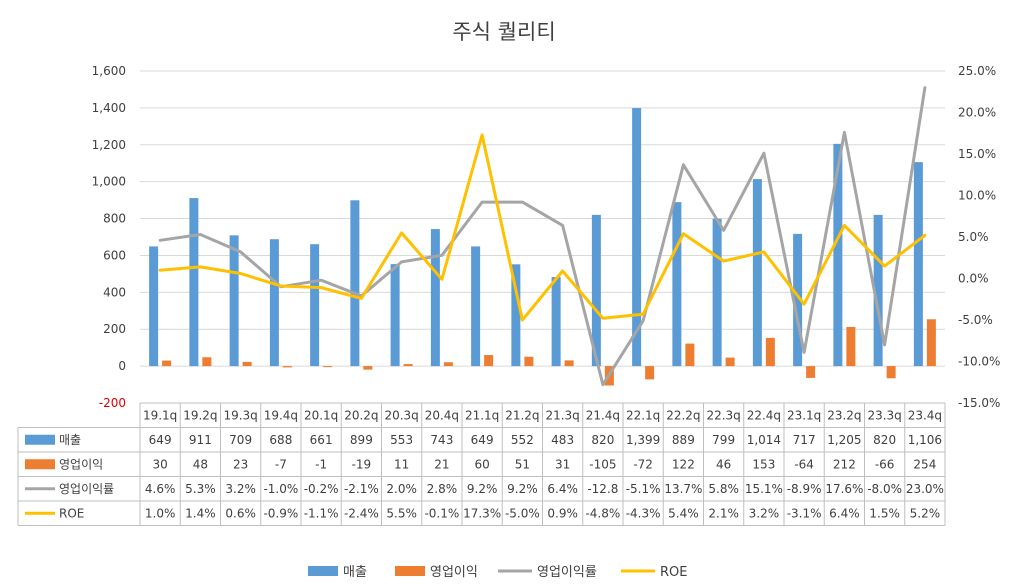 Image resolution: width=1009 pixels, height=585 pixels. Describe the element at coordinates (643, 440) in the screenshot. I see `sales-cell: 1,399` at that location.